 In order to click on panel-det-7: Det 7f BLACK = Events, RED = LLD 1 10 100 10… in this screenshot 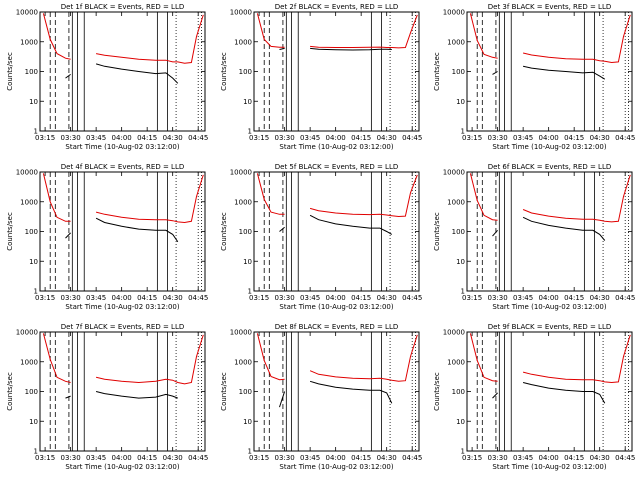, I will do `click(107, 397)`.